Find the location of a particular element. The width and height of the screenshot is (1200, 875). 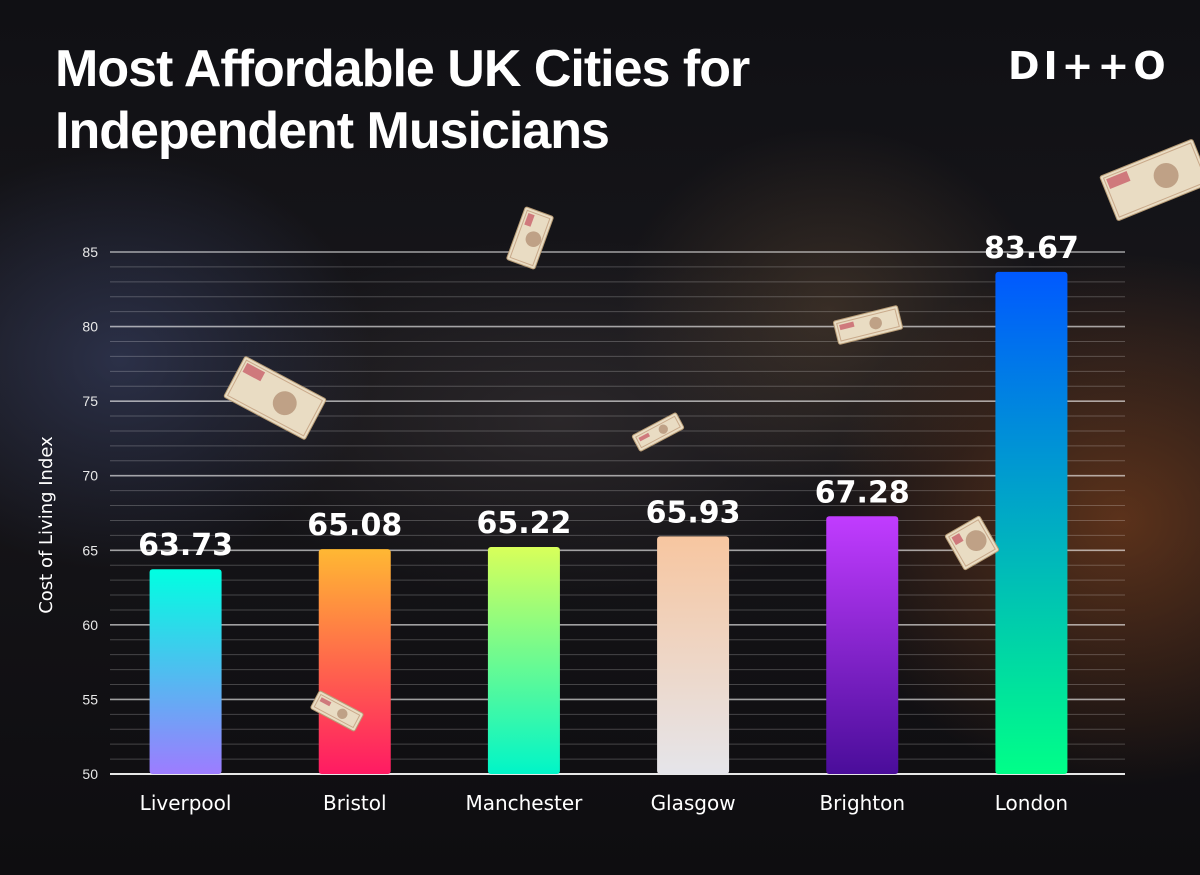

bar-london is located at coordinates (1031, 522).